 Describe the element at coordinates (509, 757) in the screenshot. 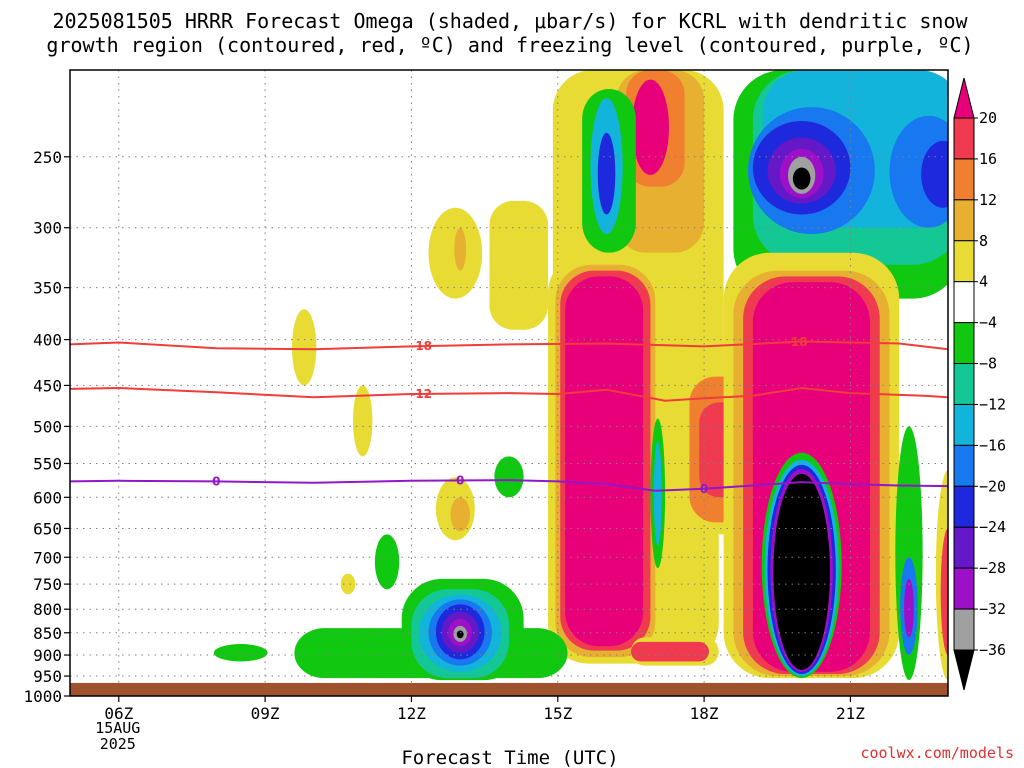

I see `x-axis-label: Forecast Time (UTC)` at that location.